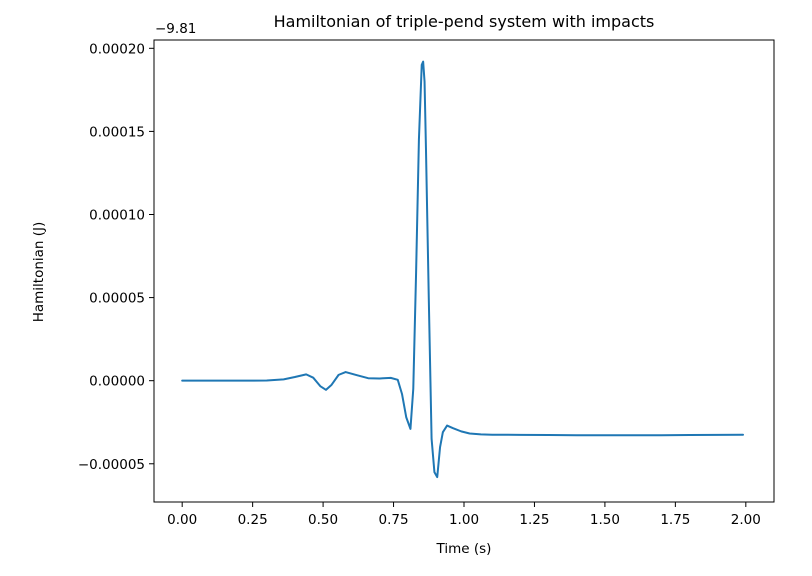 This screenshot has height=576, width=812. Describe the element at coordinates (464, 520) in the screenshot. I see `x-tick-label: 1.00` at that location.